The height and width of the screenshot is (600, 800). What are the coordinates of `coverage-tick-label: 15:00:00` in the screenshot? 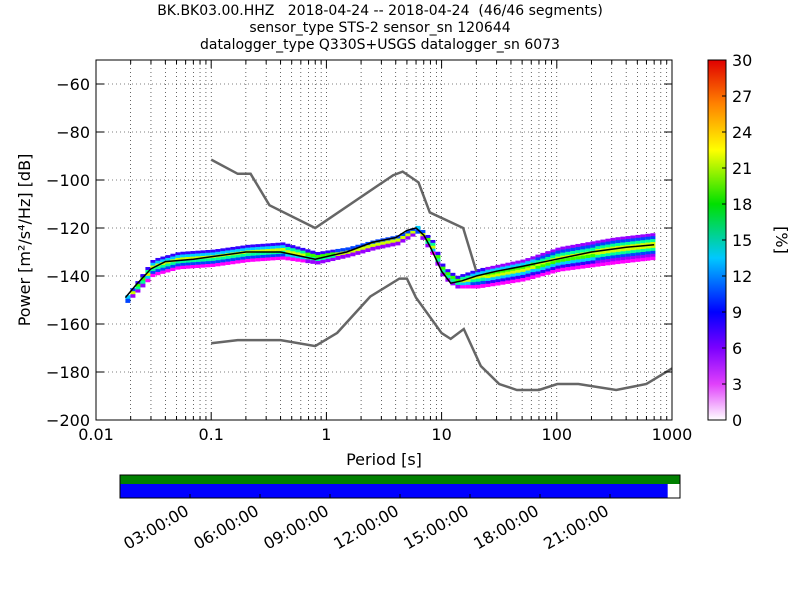 It's located at (436, 527).